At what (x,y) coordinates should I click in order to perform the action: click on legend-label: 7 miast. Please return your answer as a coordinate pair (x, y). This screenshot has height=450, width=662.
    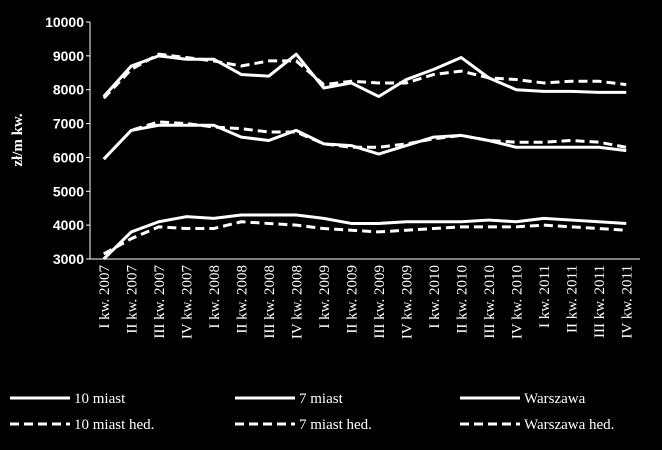
    Looking at the image, I should click on (321, 399).